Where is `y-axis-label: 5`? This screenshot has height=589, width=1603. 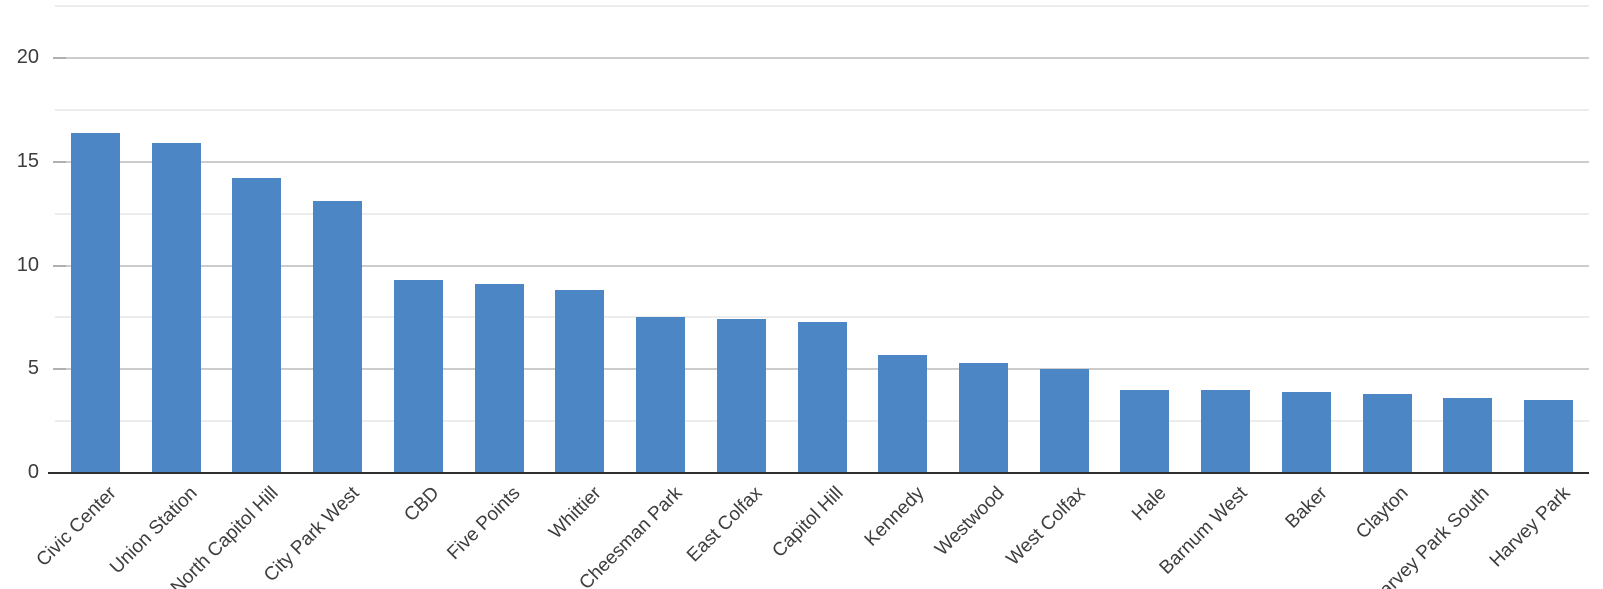
y-axis-label: 5 is located at coordinates (33, 368).